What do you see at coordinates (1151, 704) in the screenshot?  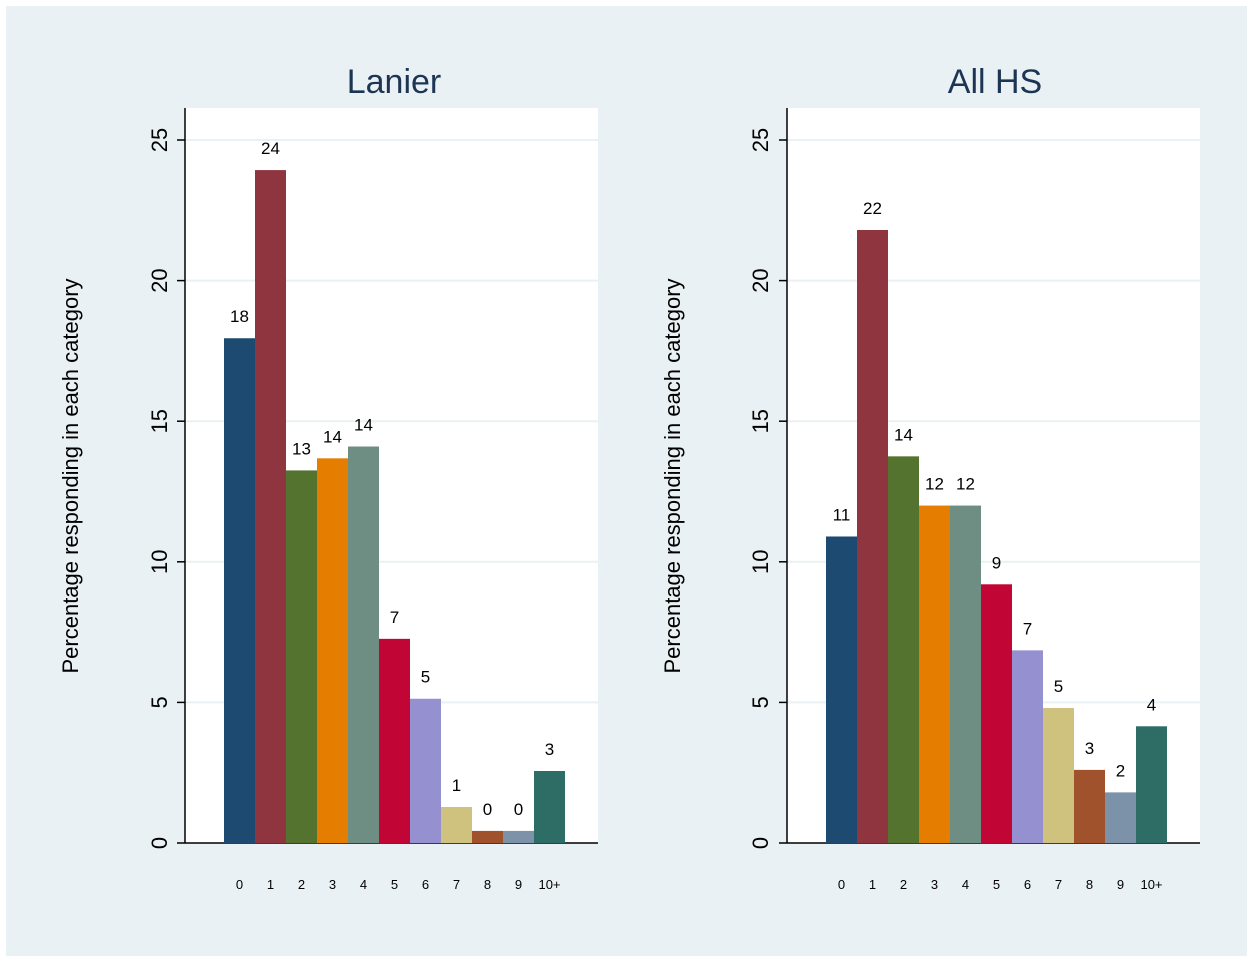 I see `data-label: 4` at bounding box center [1151, 704].